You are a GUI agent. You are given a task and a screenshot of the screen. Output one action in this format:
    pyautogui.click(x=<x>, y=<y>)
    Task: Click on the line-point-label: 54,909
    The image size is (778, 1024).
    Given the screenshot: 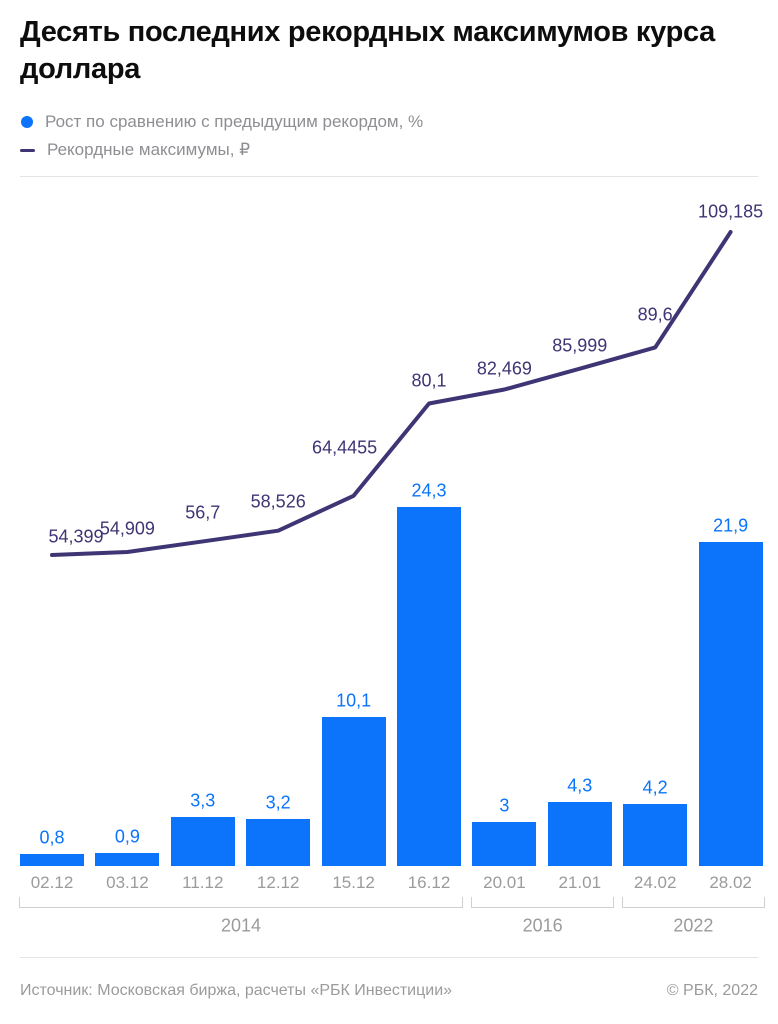 What is the action you would take?
    pyautogui.click(x=127, y=528)
    